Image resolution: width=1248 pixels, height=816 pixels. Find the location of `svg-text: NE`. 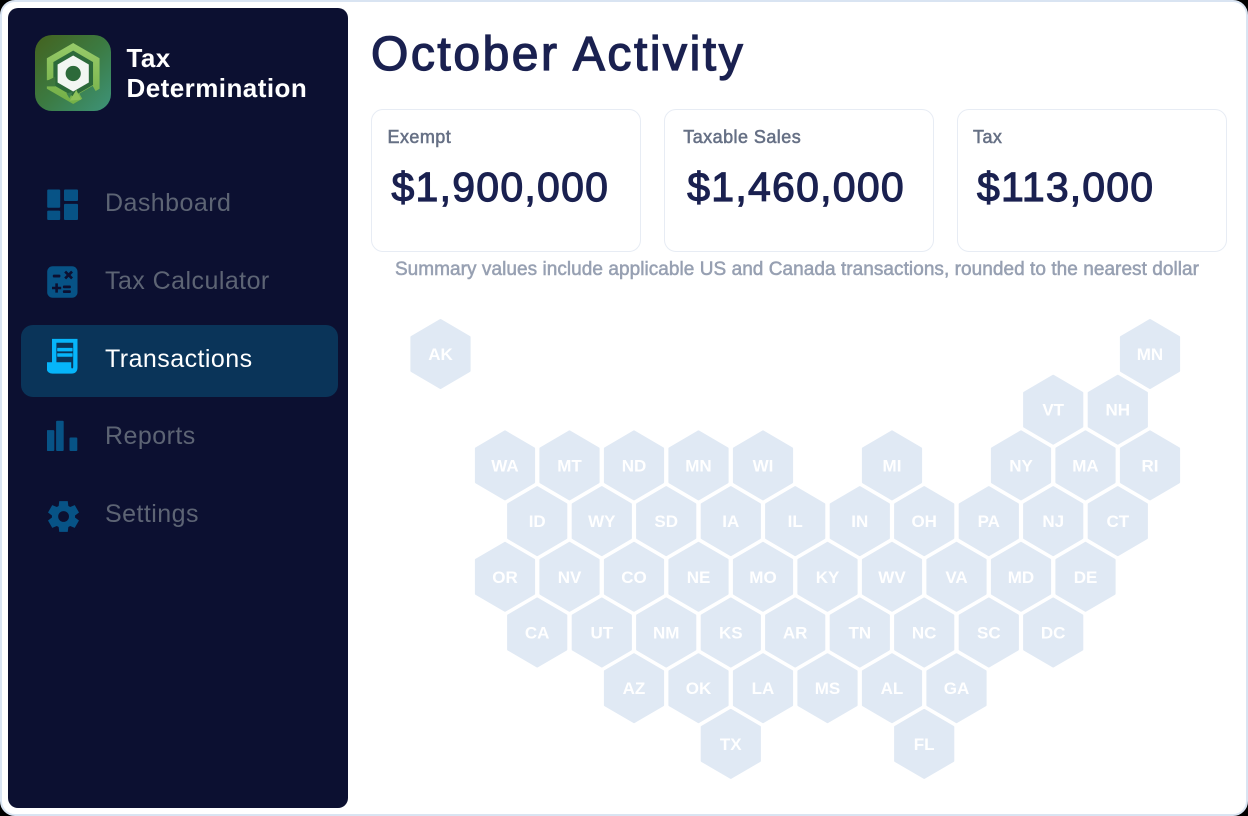

svg-text: NE is located at coordinates (699, 577).